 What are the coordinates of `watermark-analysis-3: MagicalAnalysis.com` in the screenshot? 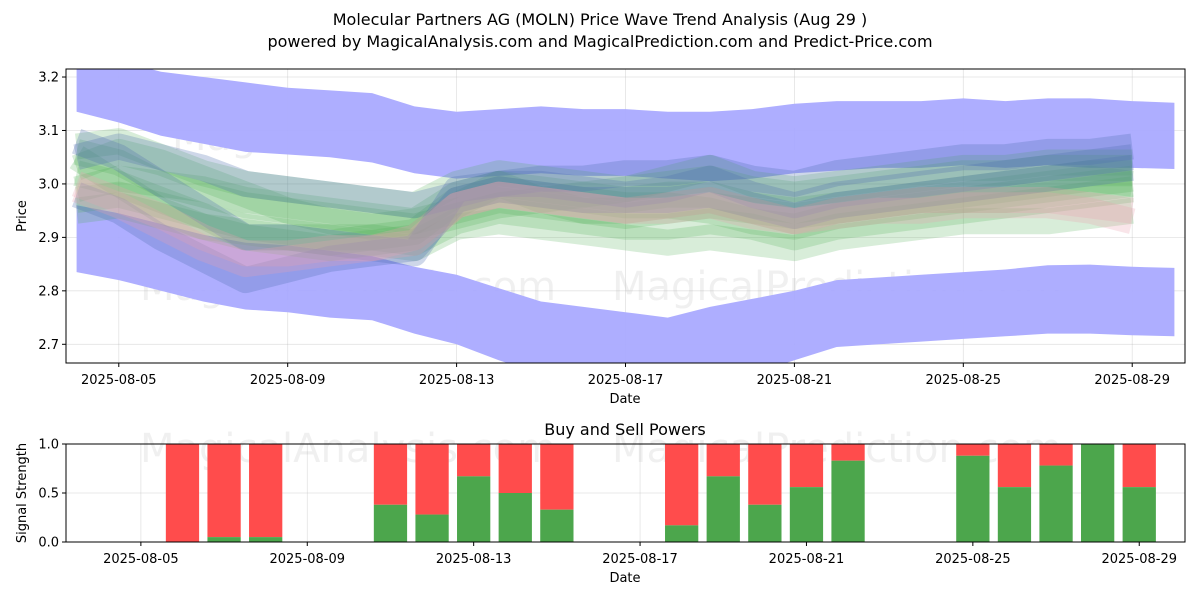 It's located at (348, 449).